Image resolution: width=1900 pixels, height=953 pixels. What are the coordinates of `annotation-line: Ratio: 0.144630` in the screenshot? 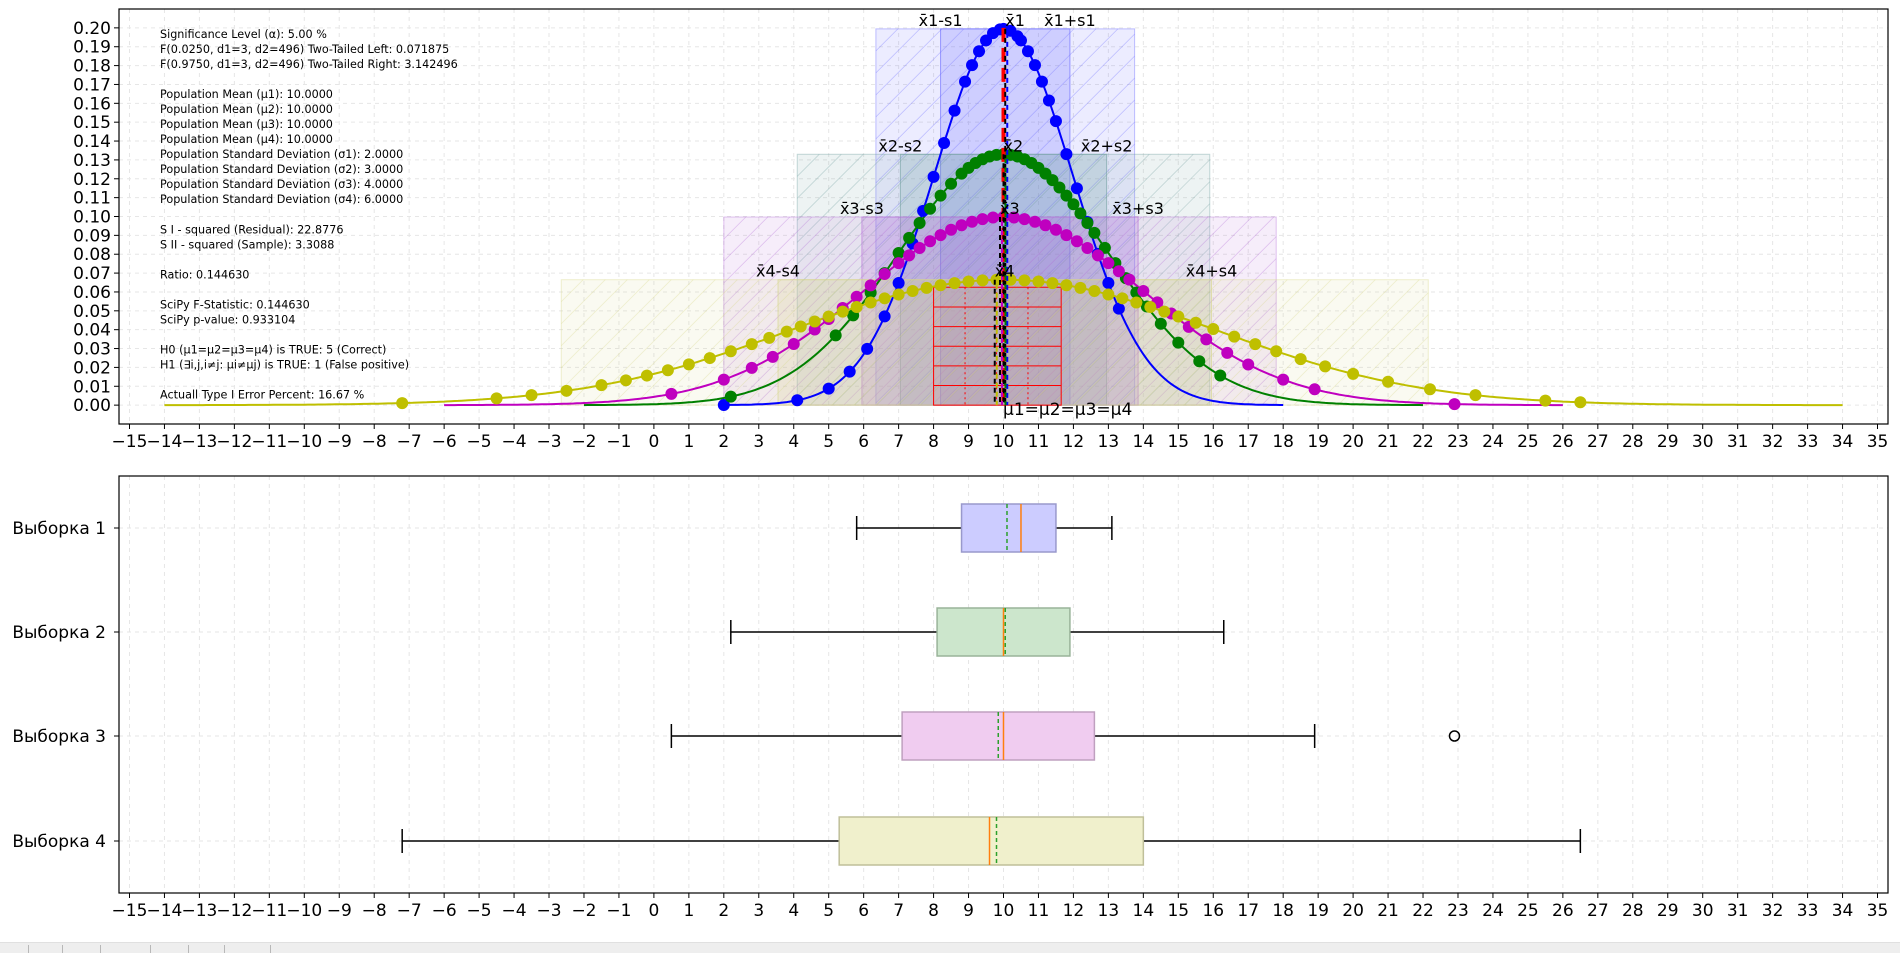 It's located at (204, 274).